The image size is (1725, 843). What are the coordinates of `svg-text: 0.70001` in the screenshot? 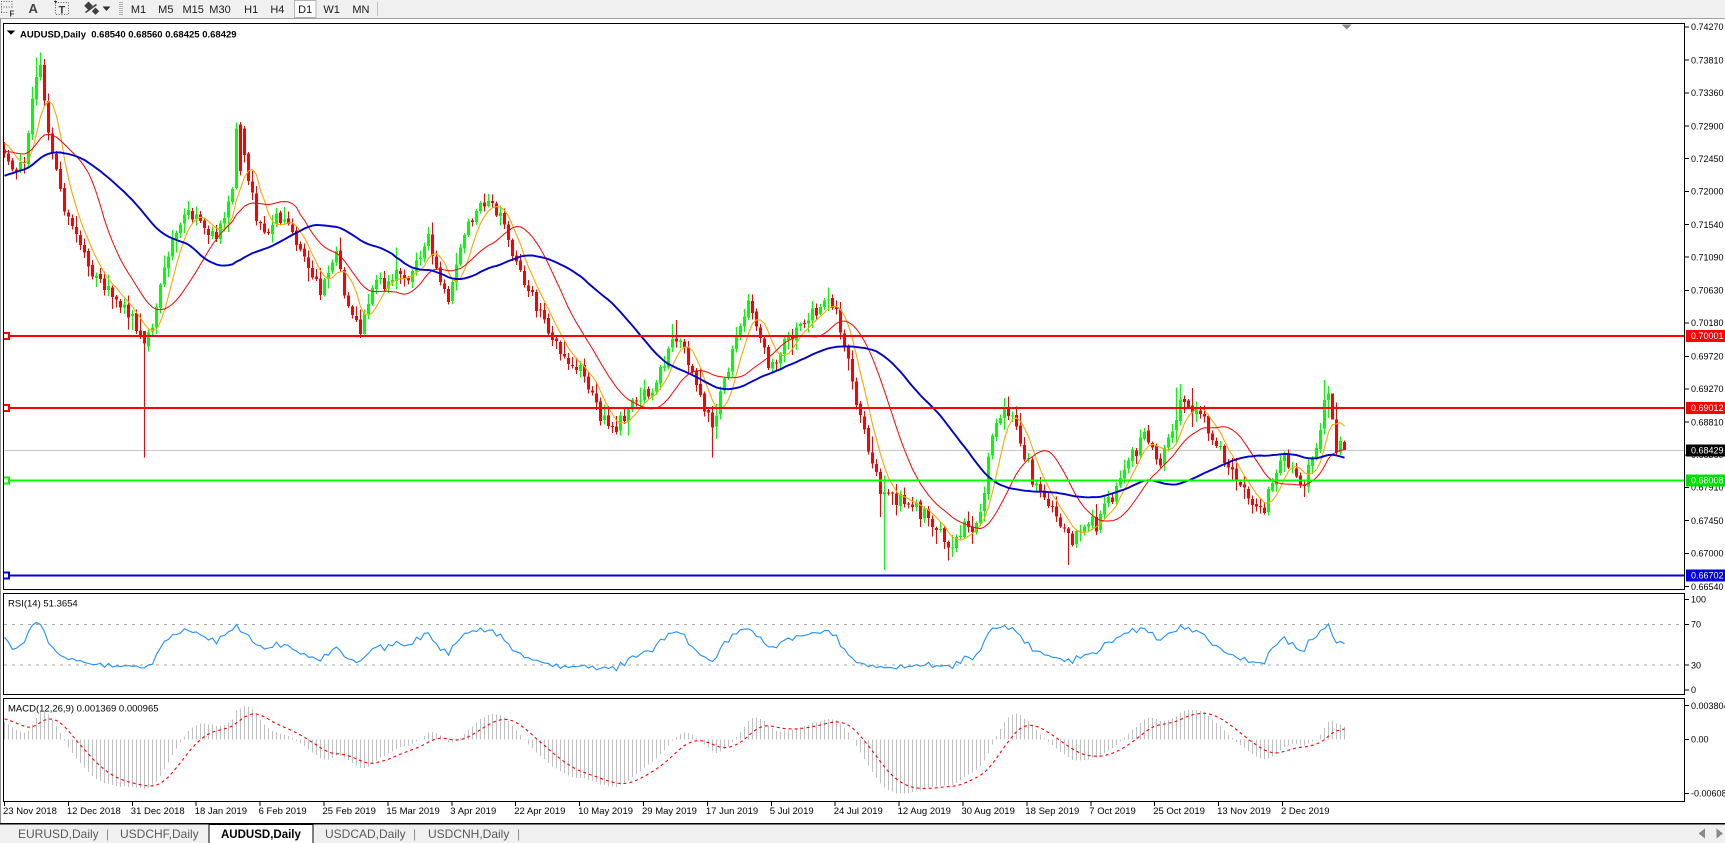 It's located at (1707, 336).